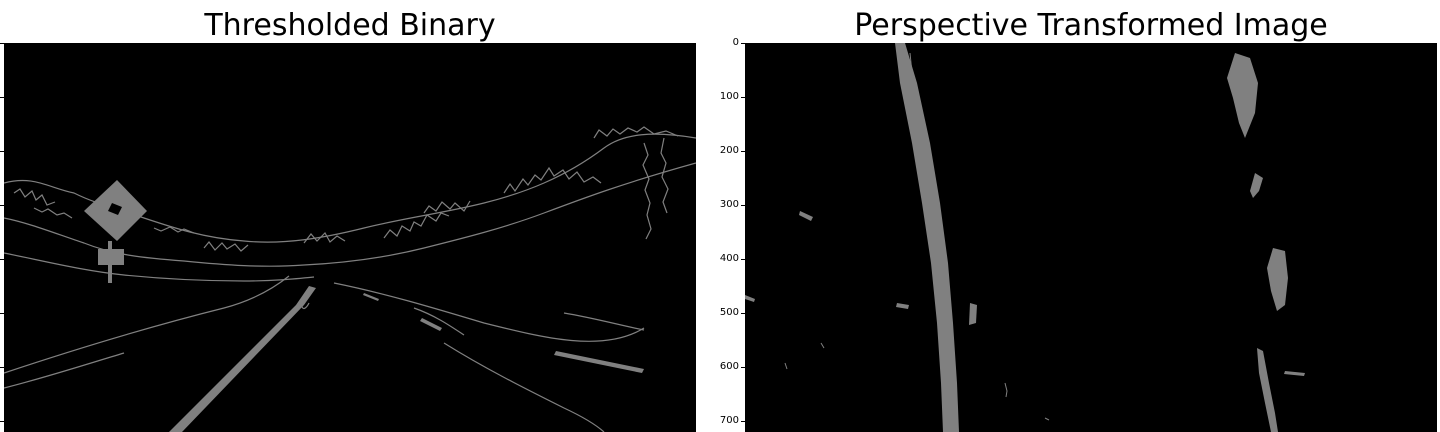  I want to click on right-ytick-label: 600, so click(729, 366).